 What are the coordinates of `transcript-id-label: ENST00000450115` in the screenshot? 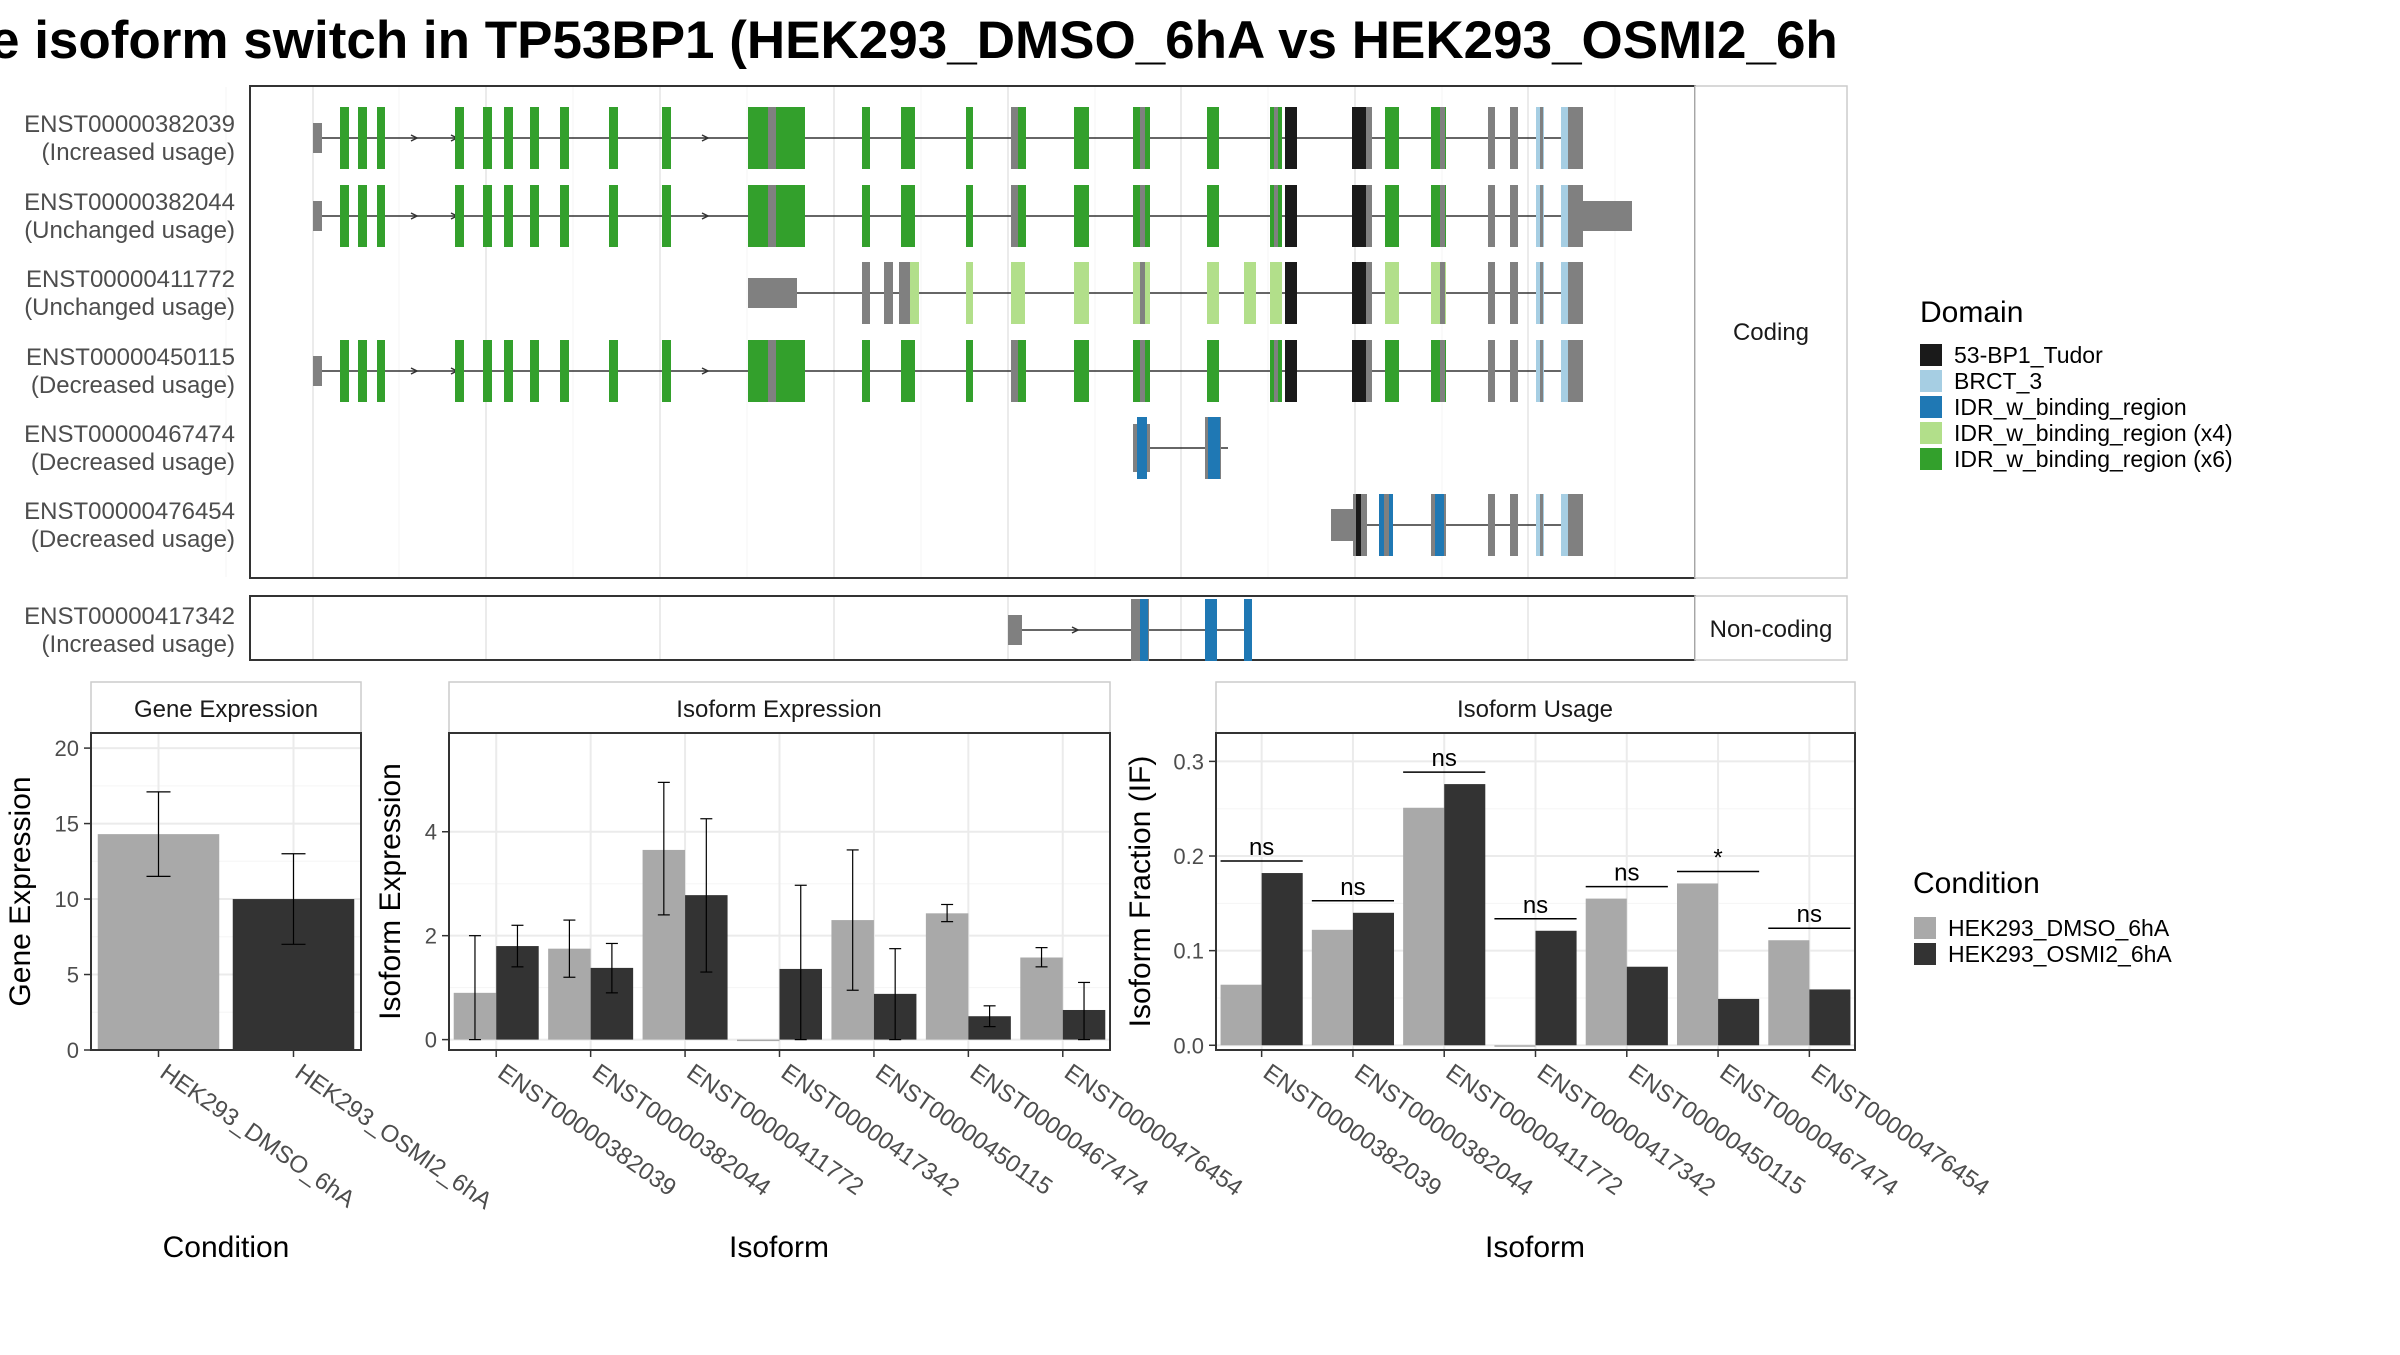 It's located at (130, 357).